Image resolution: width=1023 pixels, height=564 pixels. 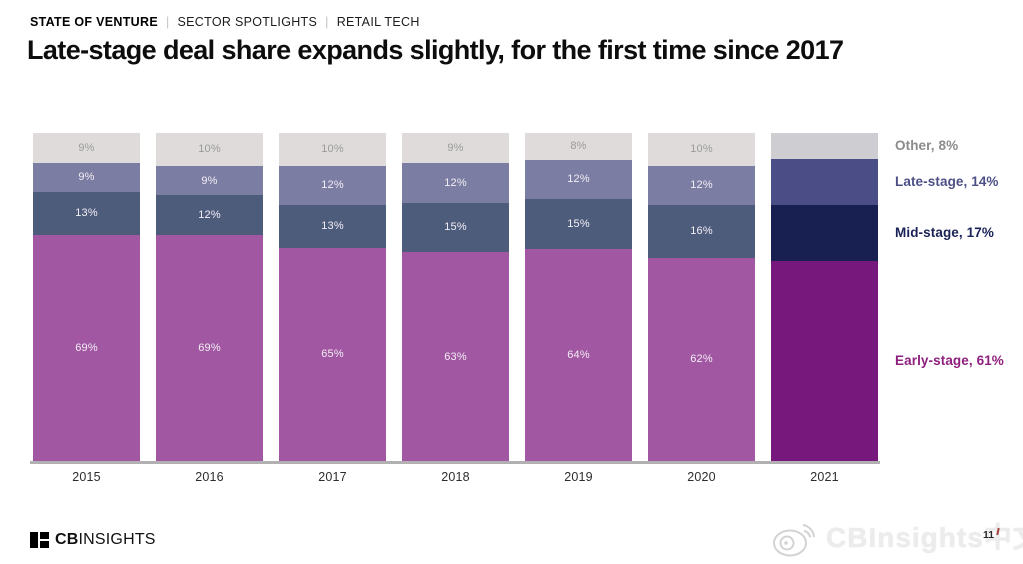 What do you see at coordinates (247, 22) in the screenshot?
I see `breadcrumb-item-sector-spotlights: SECTOR SPOTLIGHTS` at bounding box center [247, 22].